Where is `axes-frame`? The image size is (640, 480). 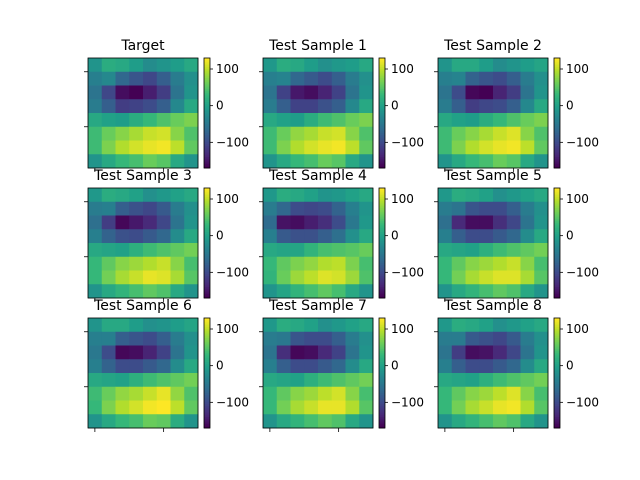
axes-frame is located at coordinates (143, 243).